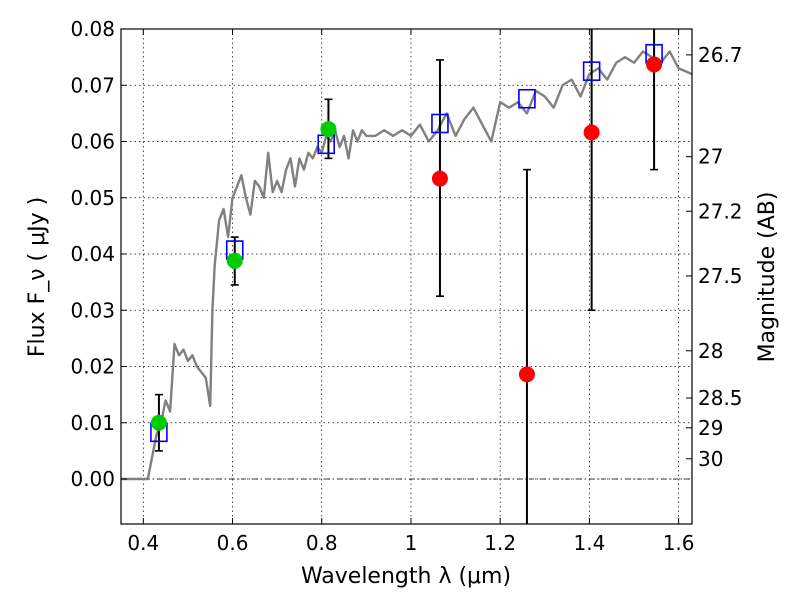 The image size is (800, 600). What do you see at coordinates (143, 543) in the screenshot?
I see `x-tick-label: 0.4` at bounding box center [143, 543].